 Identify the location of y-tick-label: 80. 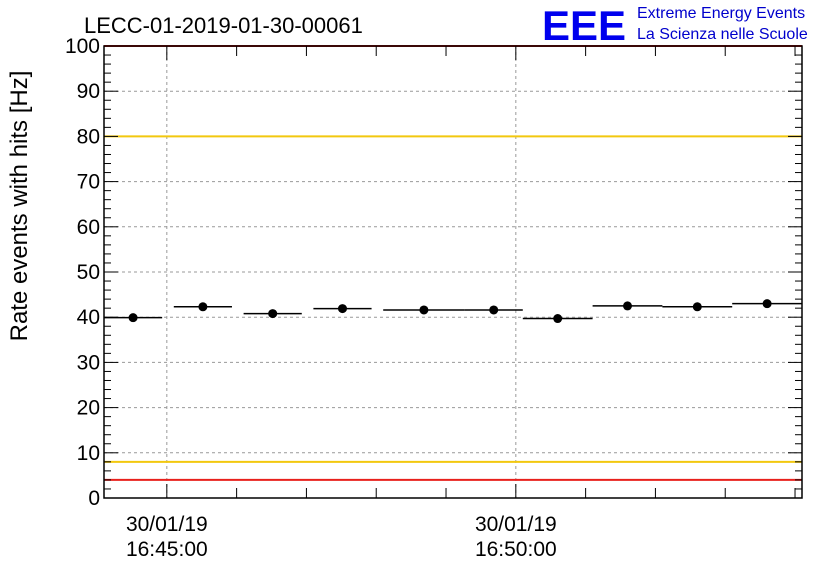
(88, 136).